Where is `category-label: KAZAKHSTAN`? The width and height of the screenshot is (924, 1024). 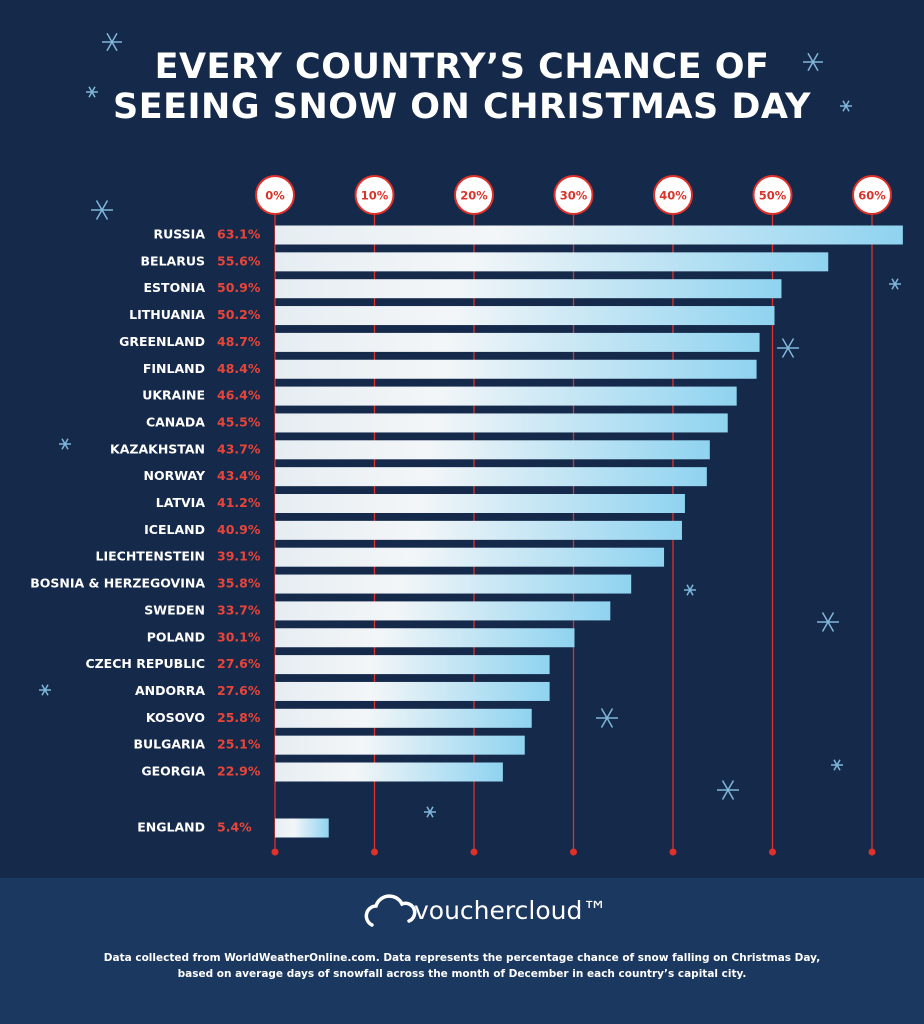
category-label: KAZAKHSTAN is located at coordinates (157, 448).